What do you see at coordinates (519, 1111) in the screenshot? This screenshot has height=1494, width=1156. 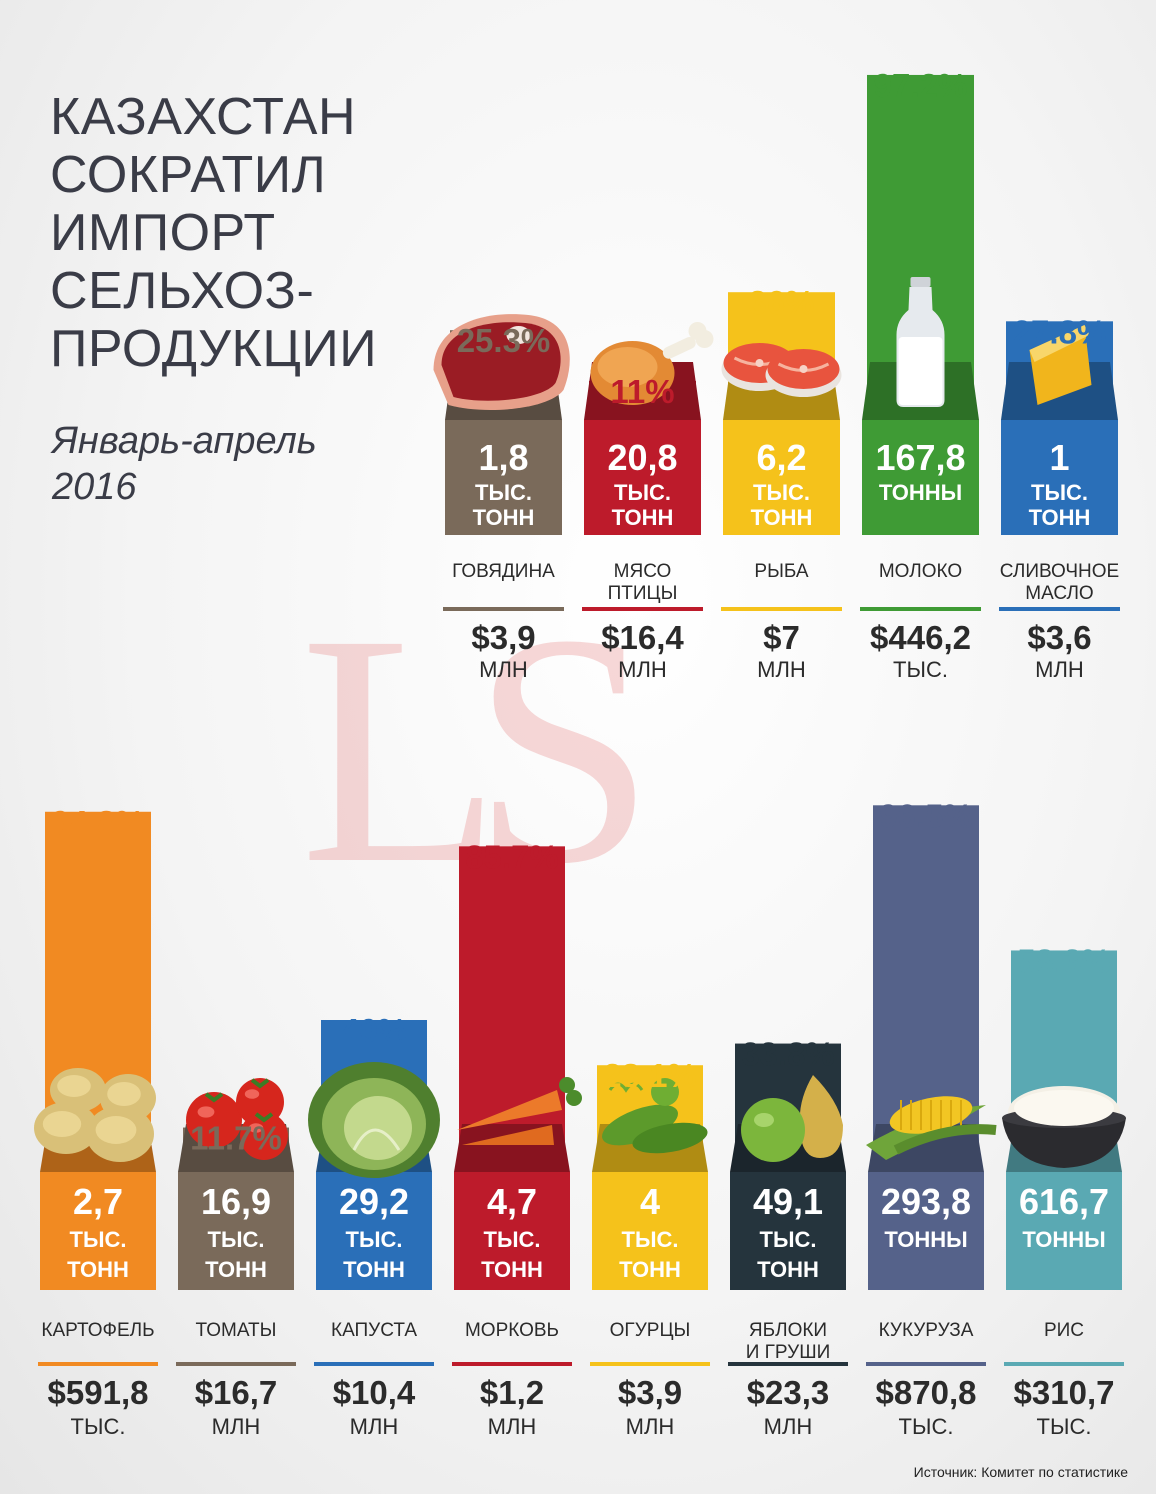 I see `carrot-icon` at bounding box center [519, 1111].